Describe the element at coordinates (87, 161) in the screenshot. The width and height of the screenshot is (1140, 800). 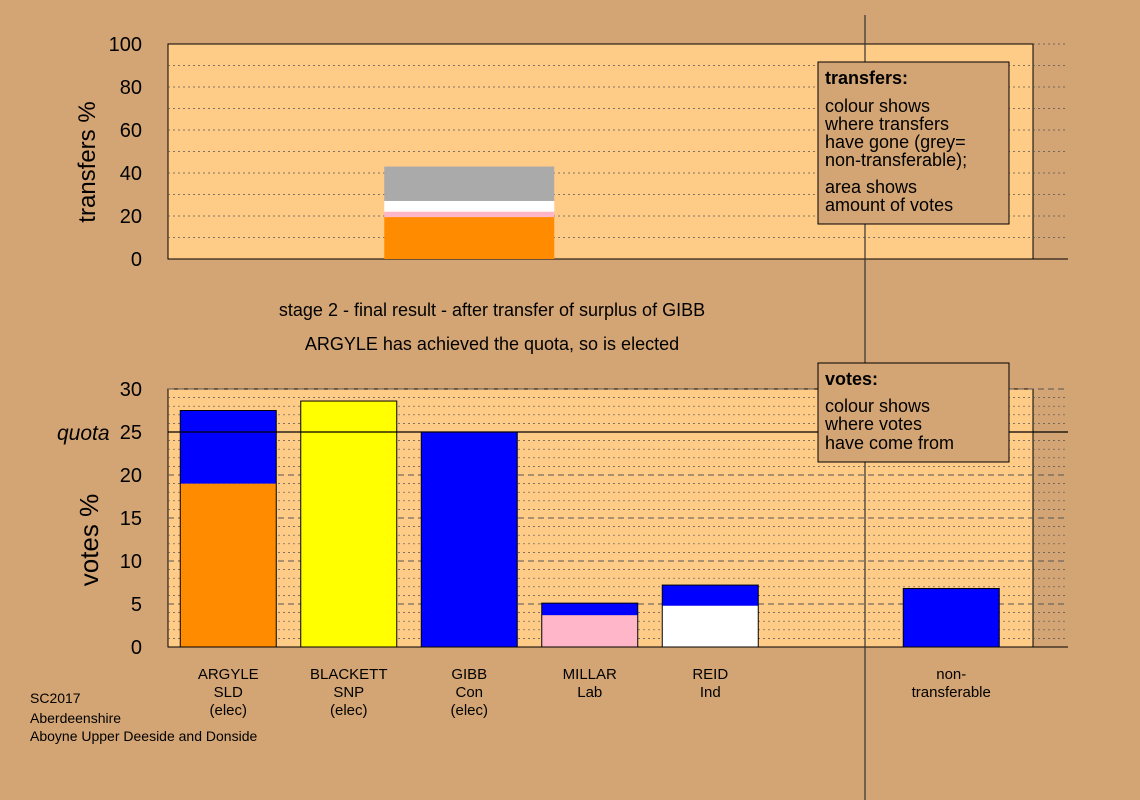
I see `transfers-y-axis-label: transfers %` at that location.